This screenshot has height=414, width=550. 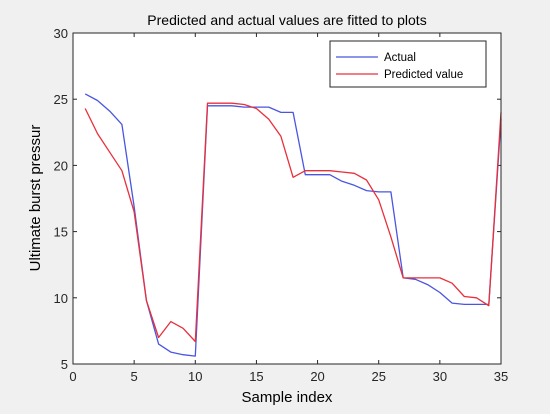 What do you see at coordinates (378, 376) in the screenshot?
I see `x-tick-label: 25` at bounding box center [378, 376].